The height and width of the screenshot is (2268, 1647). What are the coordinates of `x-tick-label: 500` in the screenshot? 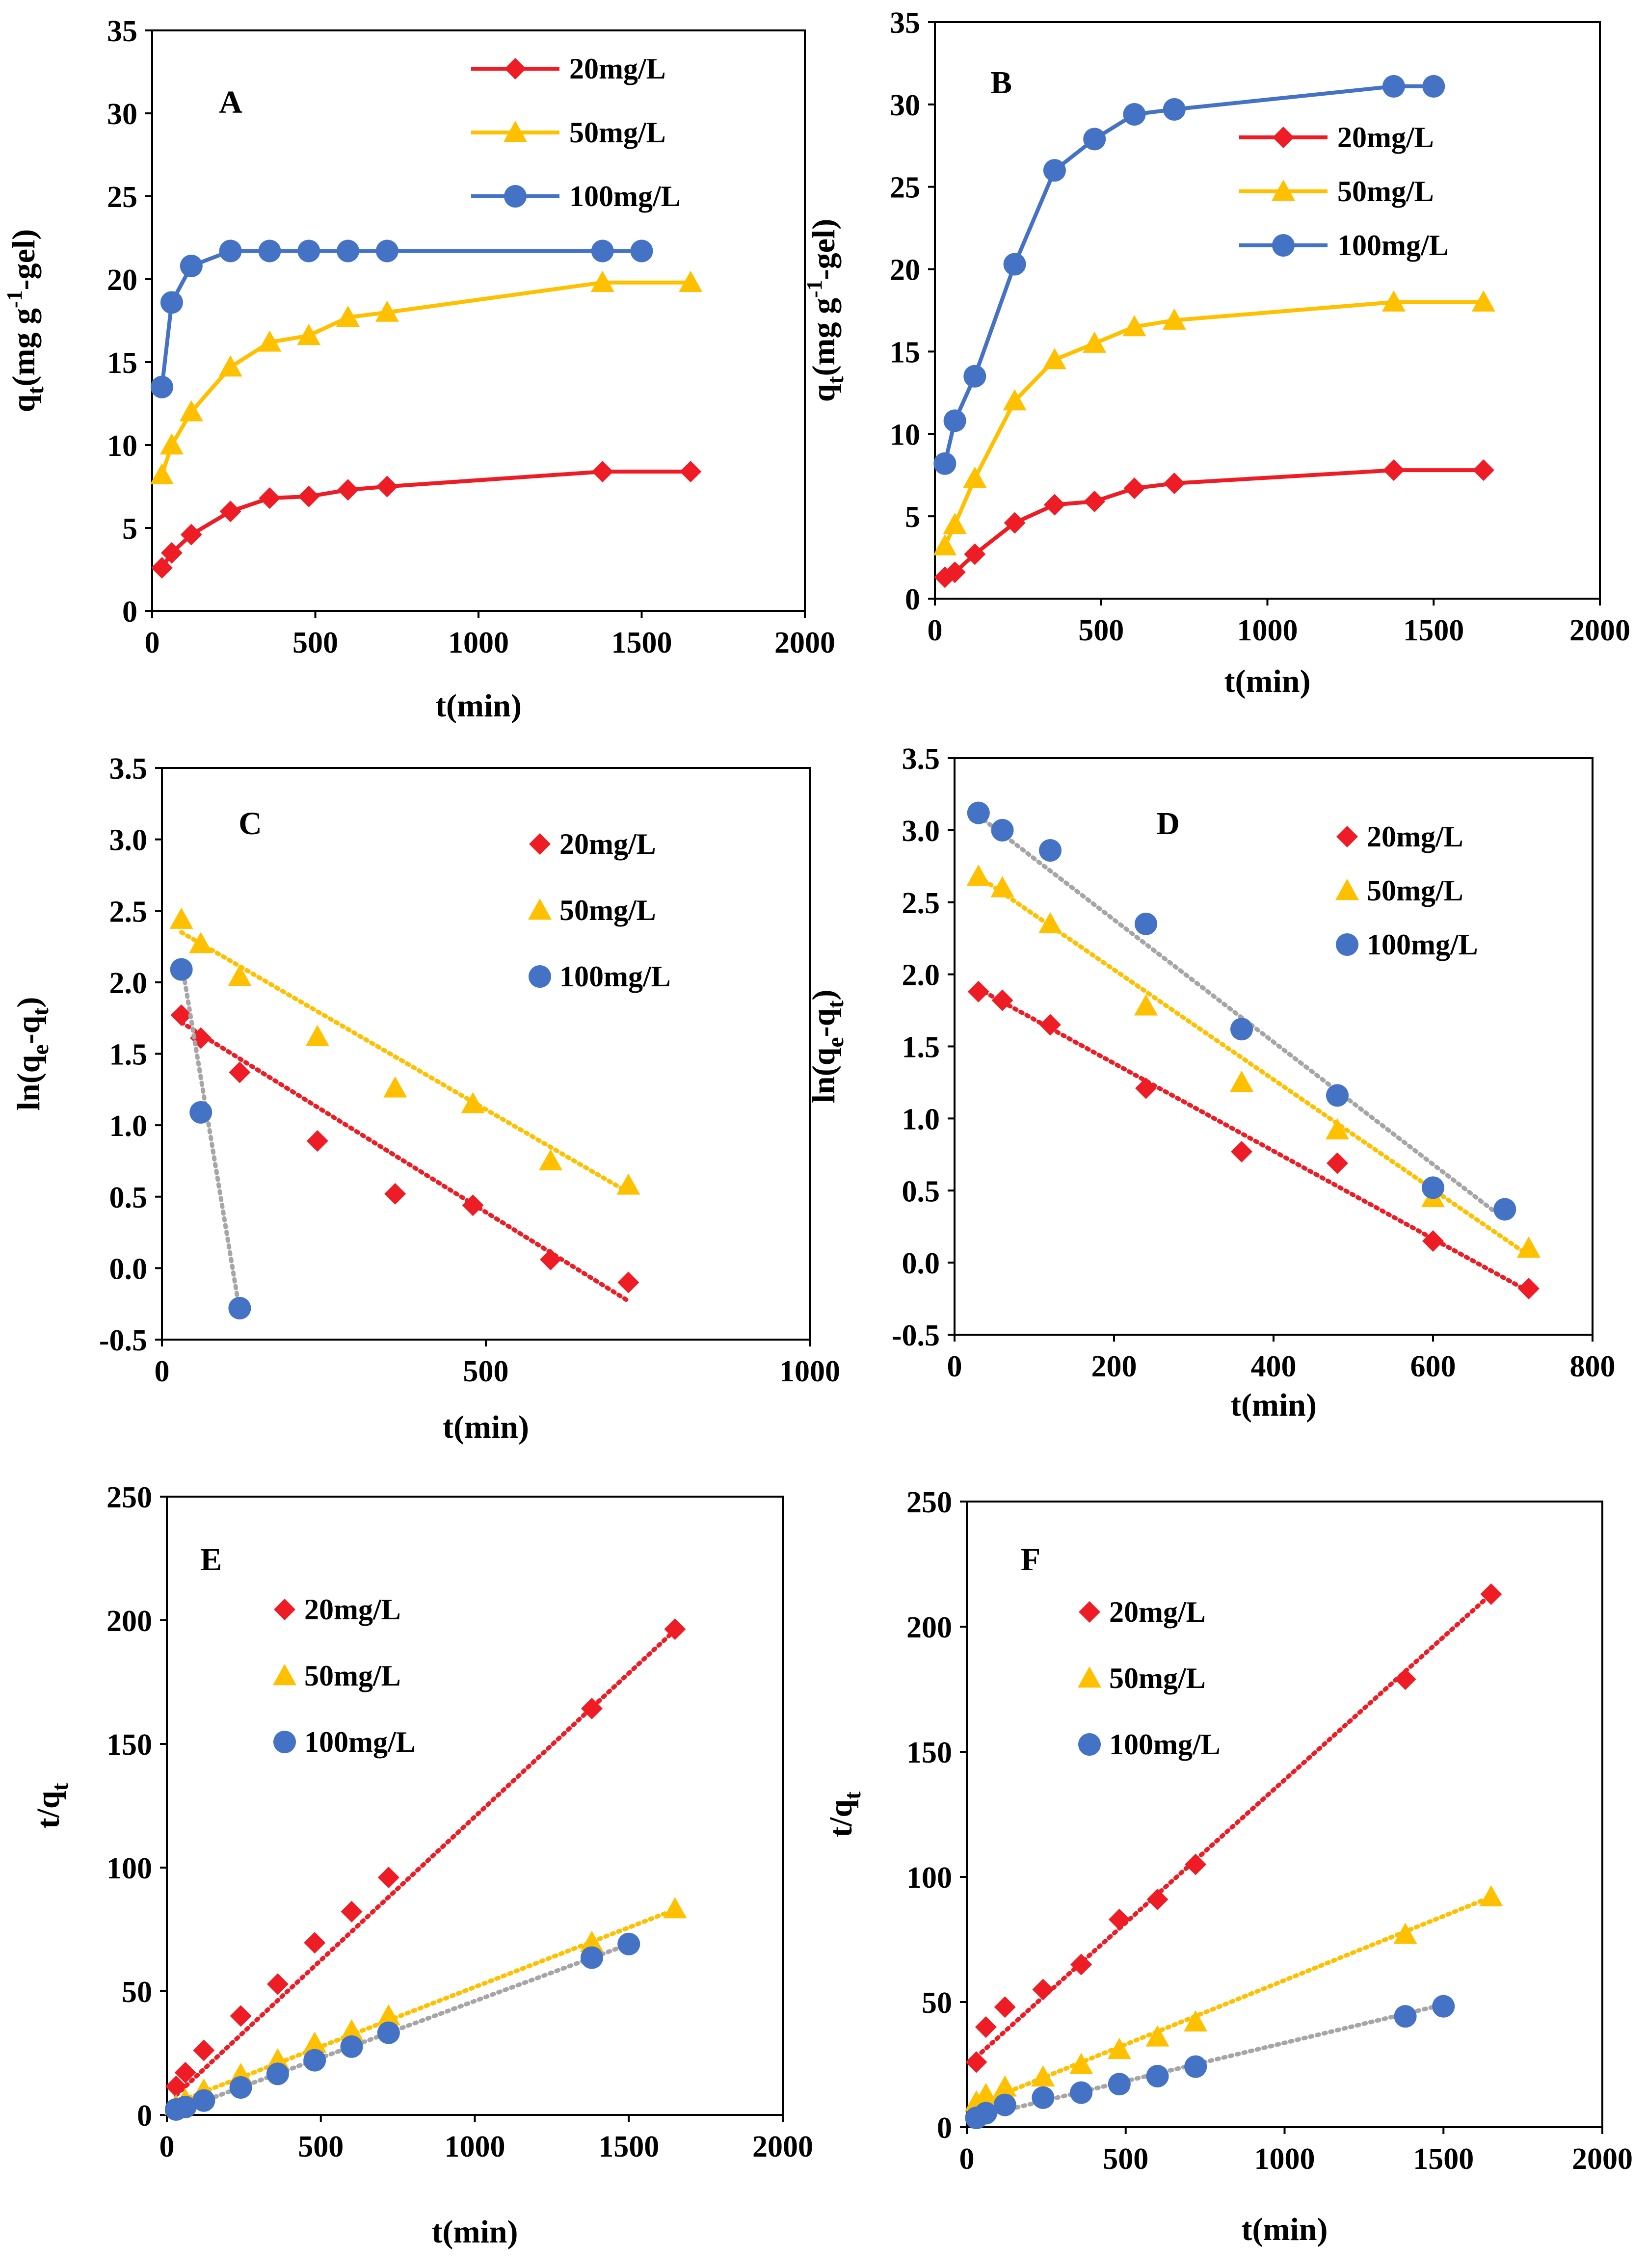 It's located at (315, 642).